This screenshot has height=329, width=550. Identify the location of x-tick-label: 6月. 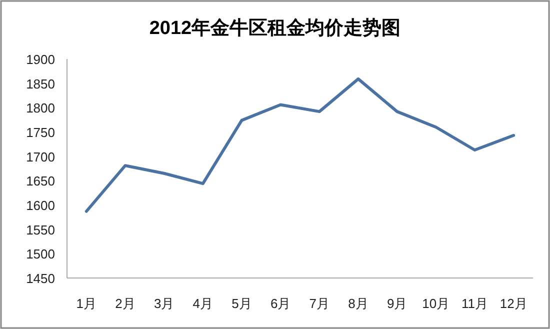
(280, 303).